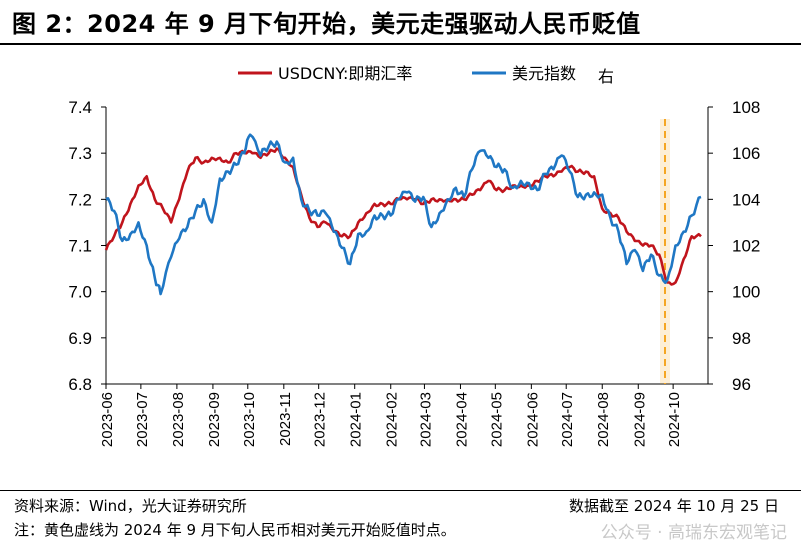  What do you see at coordinates (746, 107) in the screenshot?
I see `right-tick-label: 108` at bounding box center [746, 107].